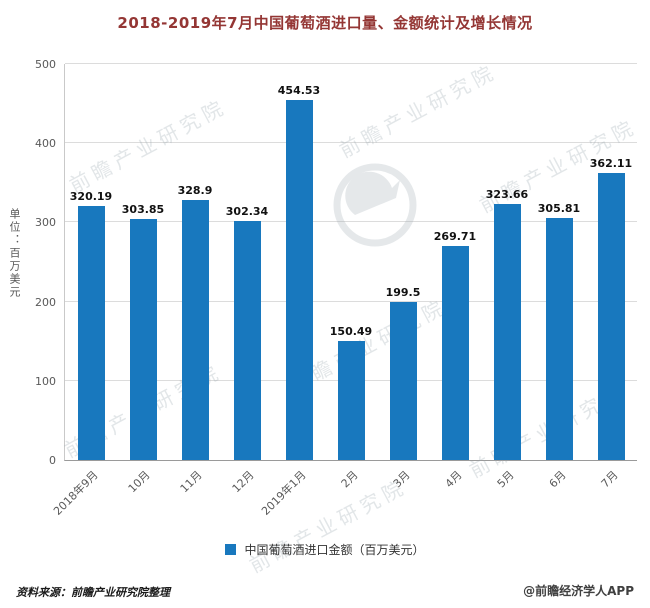 This screenshot has width=650, height=608. What do you see at coordinates (578, 591) in the screenshot?
I see `credit-note: @前瞻经济学人APP` at bounding box center [578, 591].